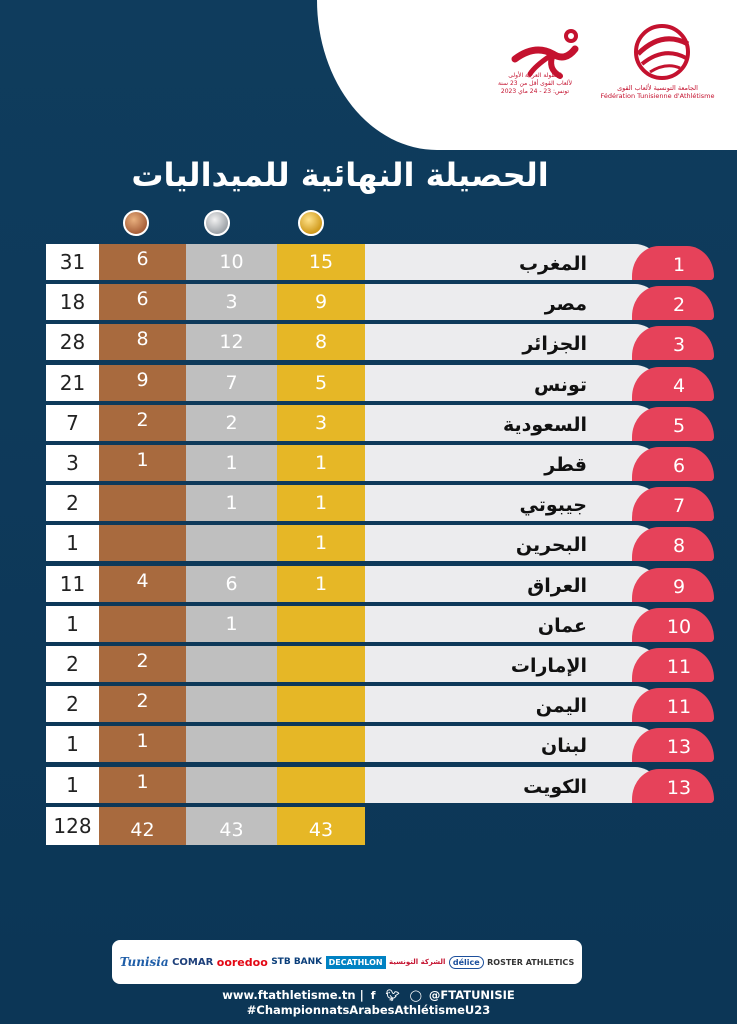  What do you see at coordinates (515, 704) in the screenshot?
I see `country-cell: اليمن` at bounding box center [515, 704].